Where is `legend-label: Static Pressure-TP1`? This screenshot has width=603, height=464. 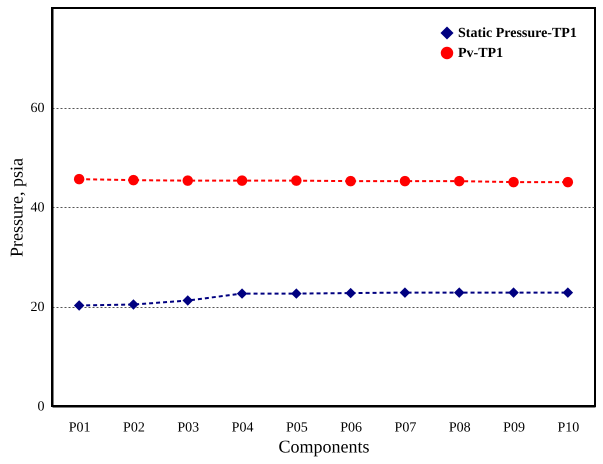
legend-label: Static Pressure-TP1 is located at coordinates (517, 33).